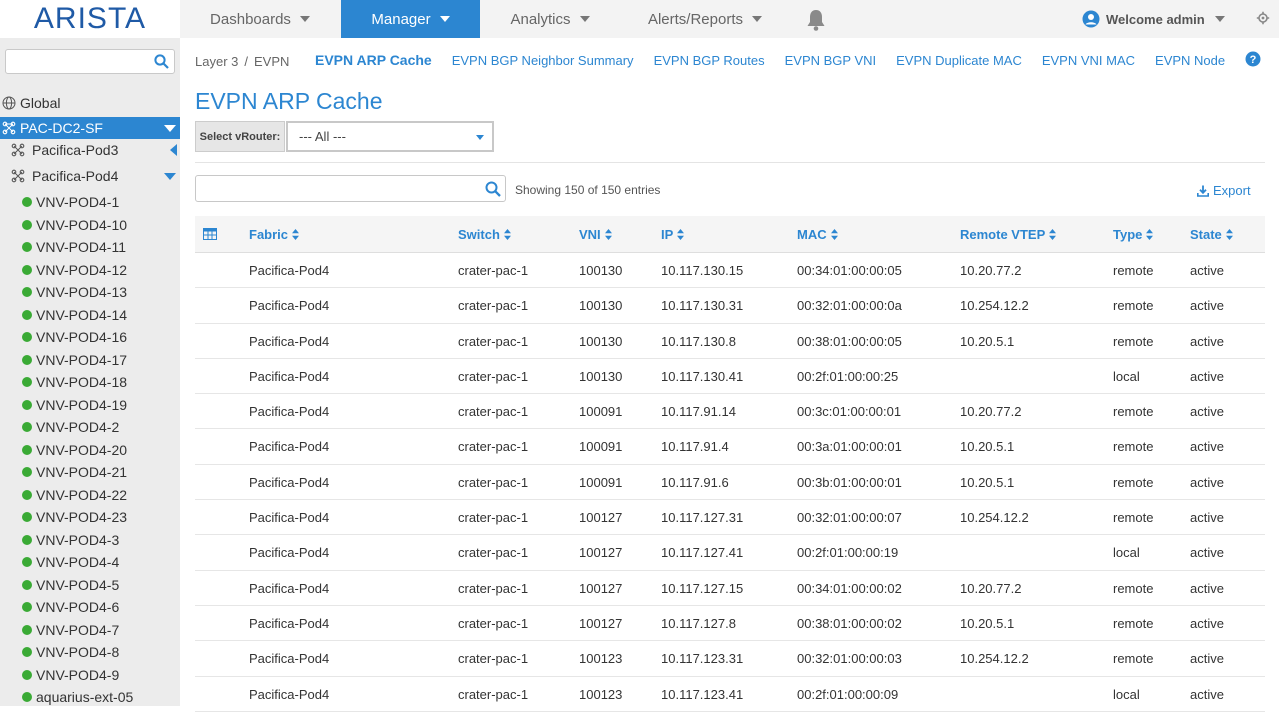 Image resolution: width=1279 pixels, height=712 pixels. I want to click on sidebar-item-vnv: VNV-POD4-11, so click(90, 247).